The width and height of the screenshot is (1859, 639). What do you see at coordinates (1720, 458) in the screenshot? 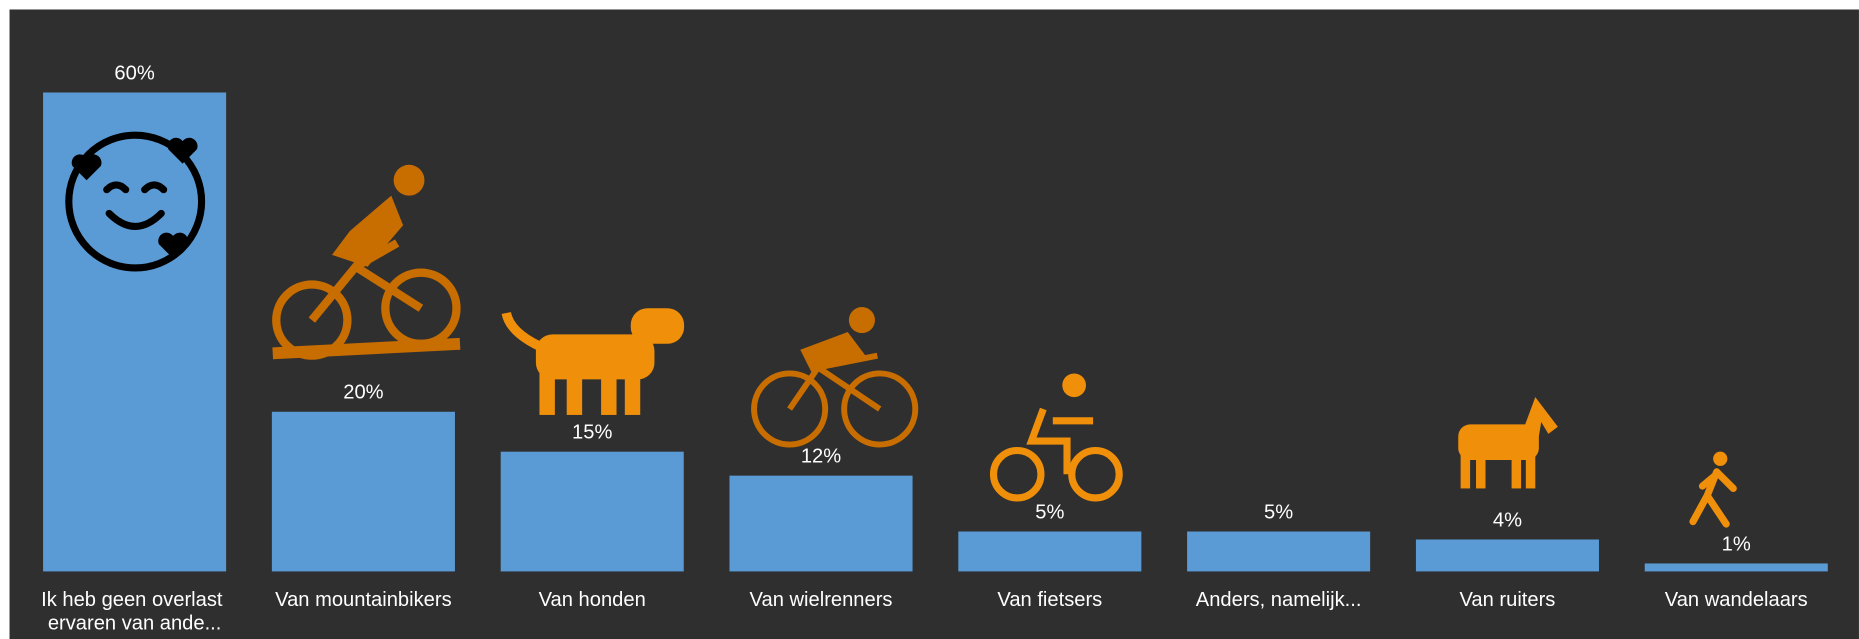
I see `walker-head` at bounding box center [1720, 458].